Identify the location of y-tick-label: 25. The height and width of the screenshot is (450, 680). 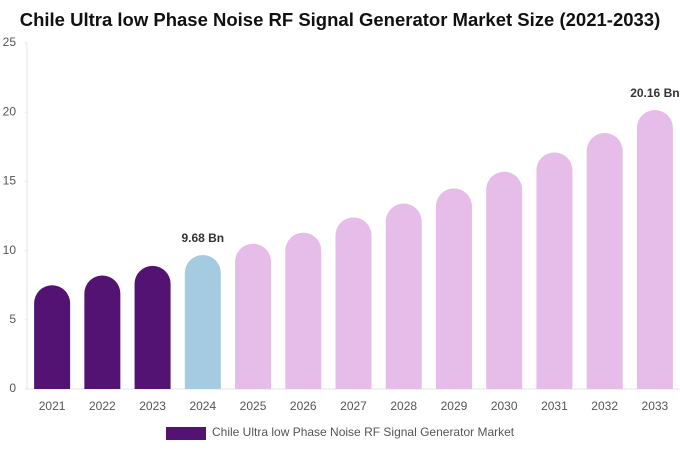
(10, 42).